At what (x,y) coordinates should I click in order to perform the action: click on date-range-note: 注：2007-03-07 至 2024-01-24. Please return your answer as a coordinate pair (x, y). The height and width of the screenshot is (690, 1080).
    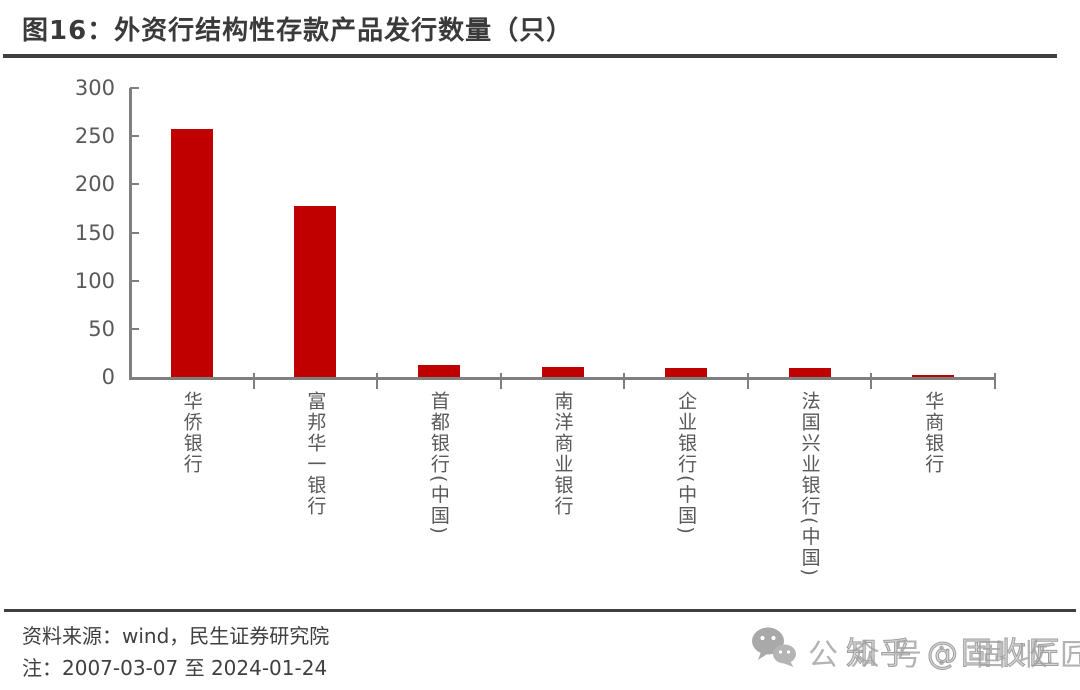
    Looking at the image, I should click on (175, 668).